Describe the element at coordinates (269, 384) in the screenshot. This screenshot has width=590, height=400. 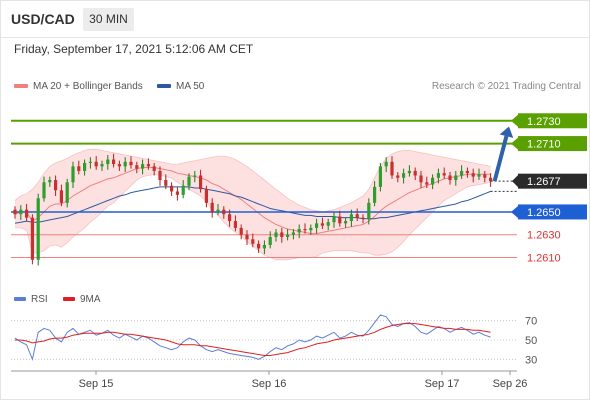
I see `x-axis-tick-label: Sep 16` at that location.